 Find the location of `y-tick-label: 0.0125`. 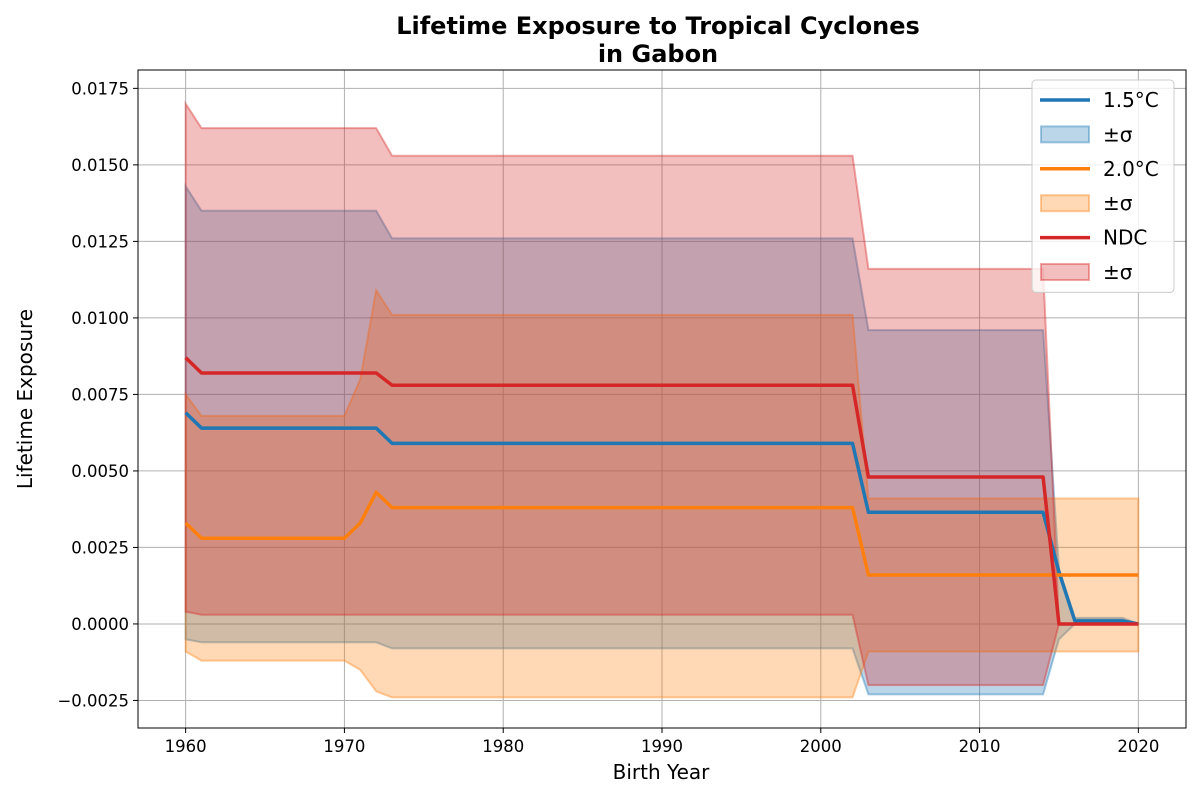

y-tick-label: 0.0125 is located at coordinates (100, 241).